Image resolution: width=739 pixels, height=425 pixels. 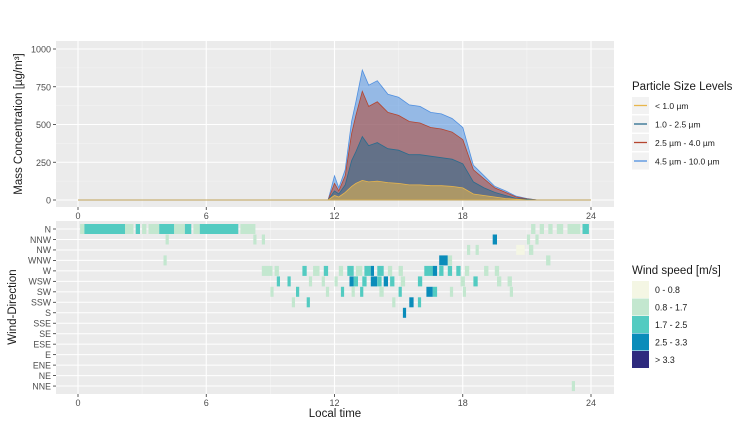 What do you see at coordinates (591, 216) in the screenshot?
I see `top-x-tick-label: 24` at bounding box center [591, 216].